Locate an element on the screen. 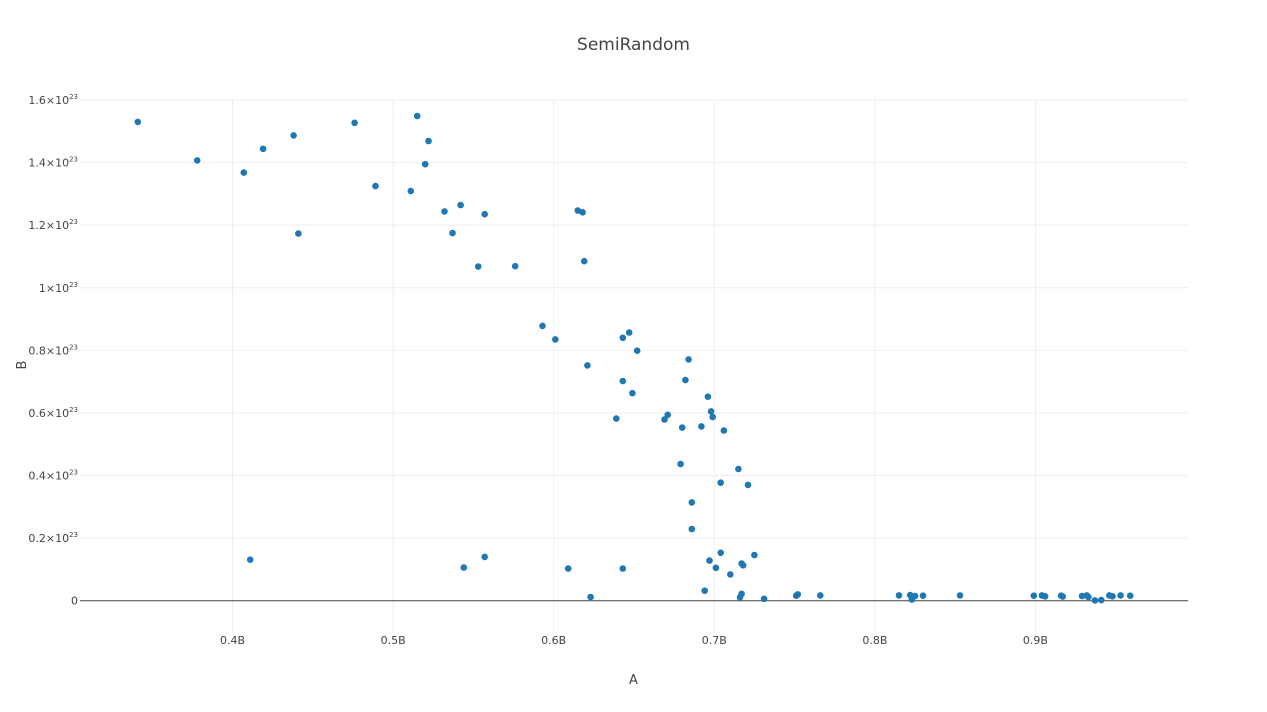 This screenshot has height=712, width=1267. y-tick-label: 1.4×10²³ is located at coordinates (53, 163).